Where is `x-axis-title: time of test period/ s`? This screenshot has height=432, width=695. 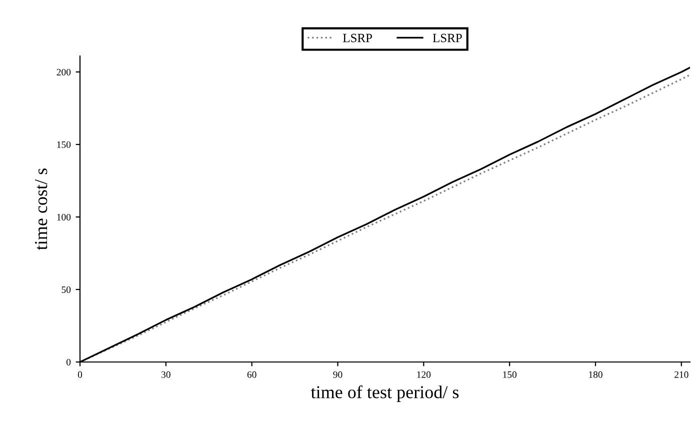
x-axis-title: time of test period/ s is located at coordinates (384, 393).